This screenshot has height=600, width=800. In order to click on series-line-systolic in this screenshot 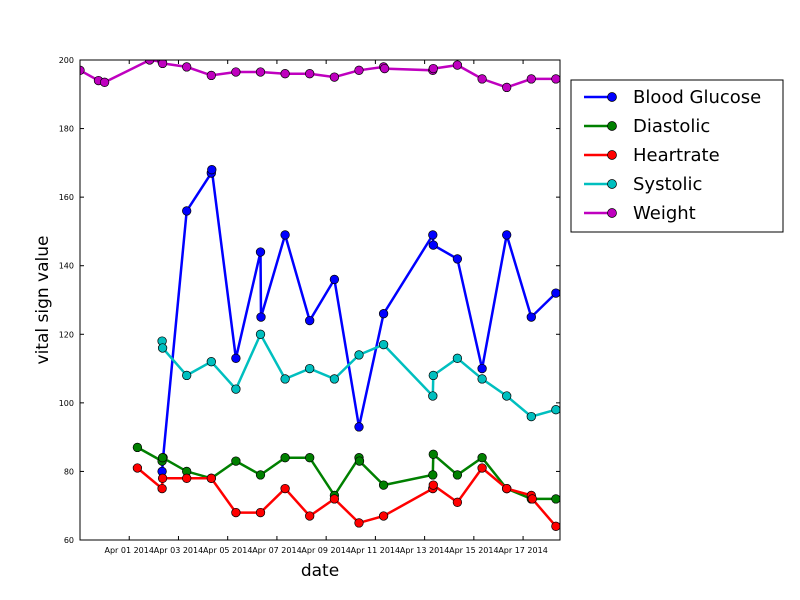, I will do `click(358, 374)`.